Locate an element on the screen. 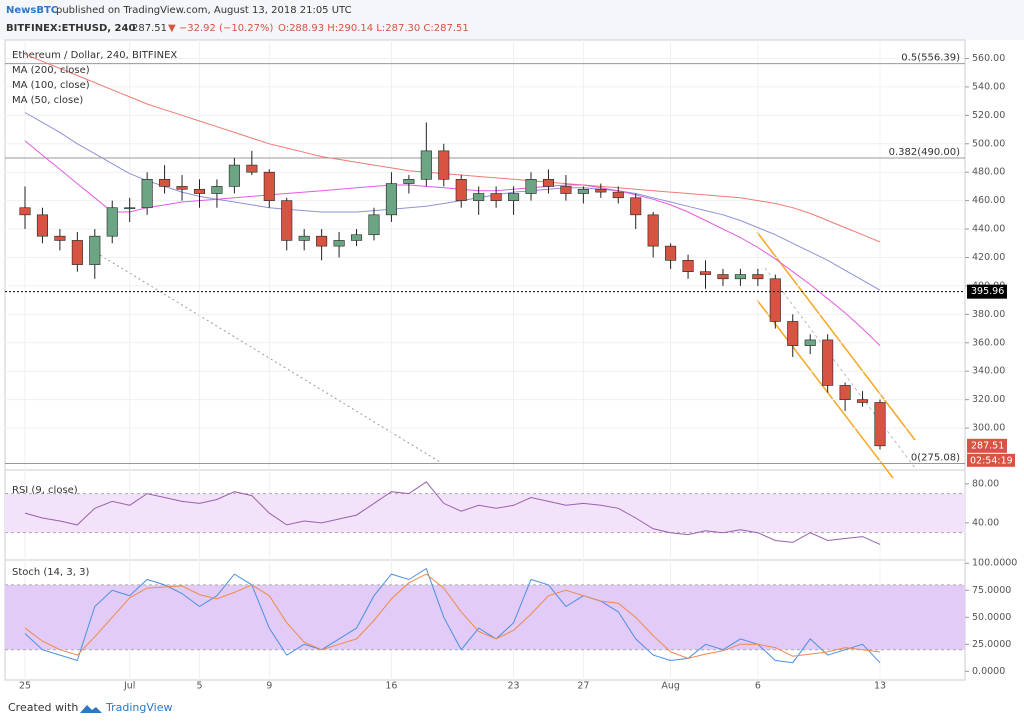 This screenshot has width=1024, height=724. x-tick-label: 6 is located at coordinates (758, 686).